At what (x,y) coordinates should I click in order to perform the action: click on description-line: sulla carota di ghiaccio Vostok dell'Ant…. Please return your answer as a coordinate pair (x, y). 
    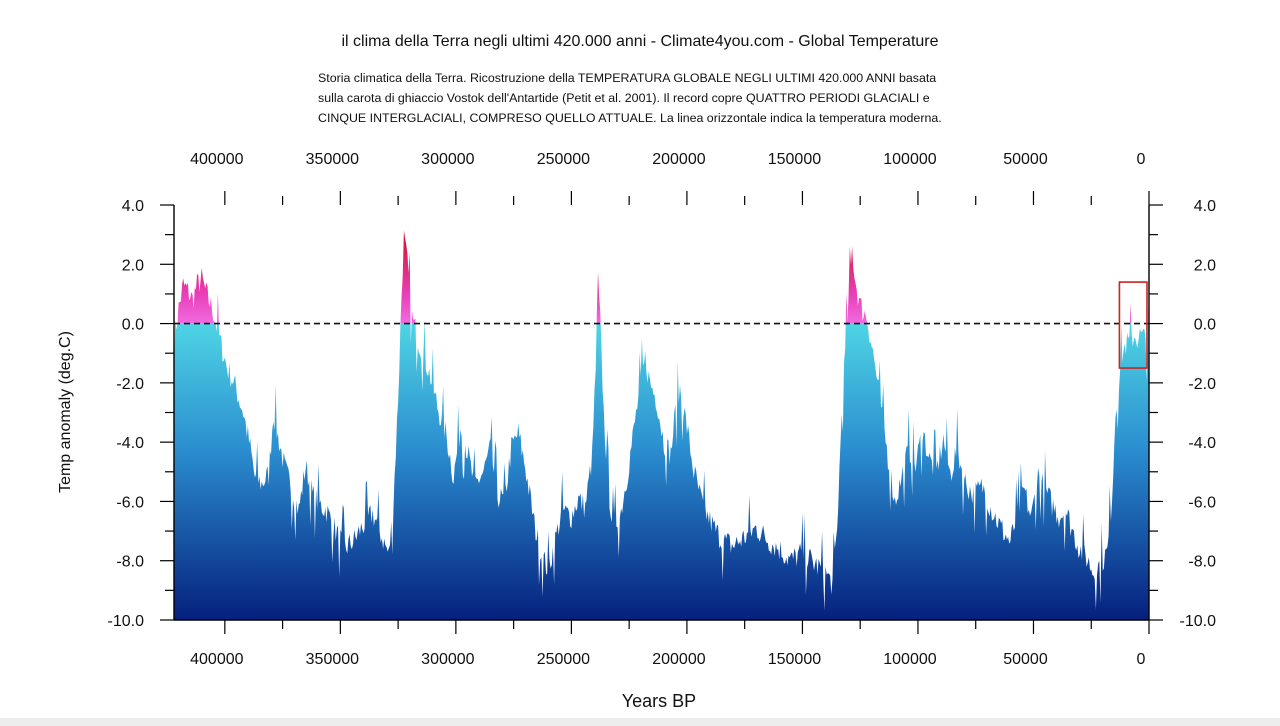
    Looking at the image, I should click on (624, 98).